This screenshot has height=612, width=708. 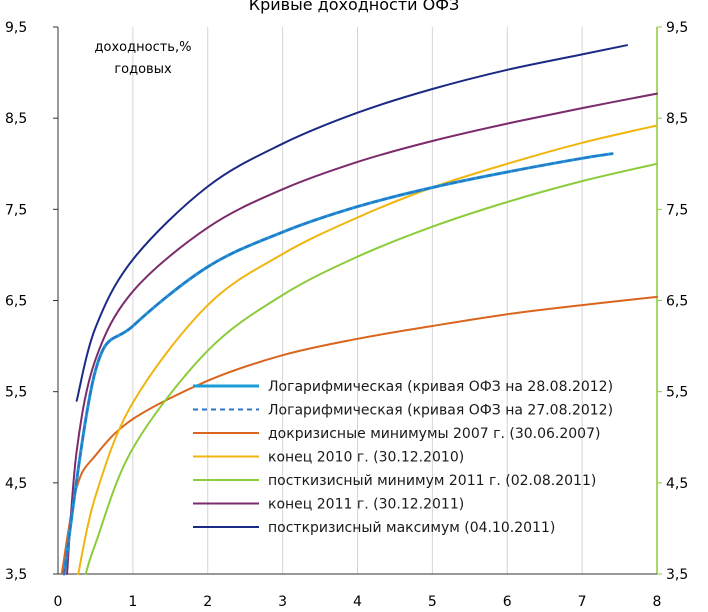 I want to click on x-tick-label: 8, so click(x=657, y=602).